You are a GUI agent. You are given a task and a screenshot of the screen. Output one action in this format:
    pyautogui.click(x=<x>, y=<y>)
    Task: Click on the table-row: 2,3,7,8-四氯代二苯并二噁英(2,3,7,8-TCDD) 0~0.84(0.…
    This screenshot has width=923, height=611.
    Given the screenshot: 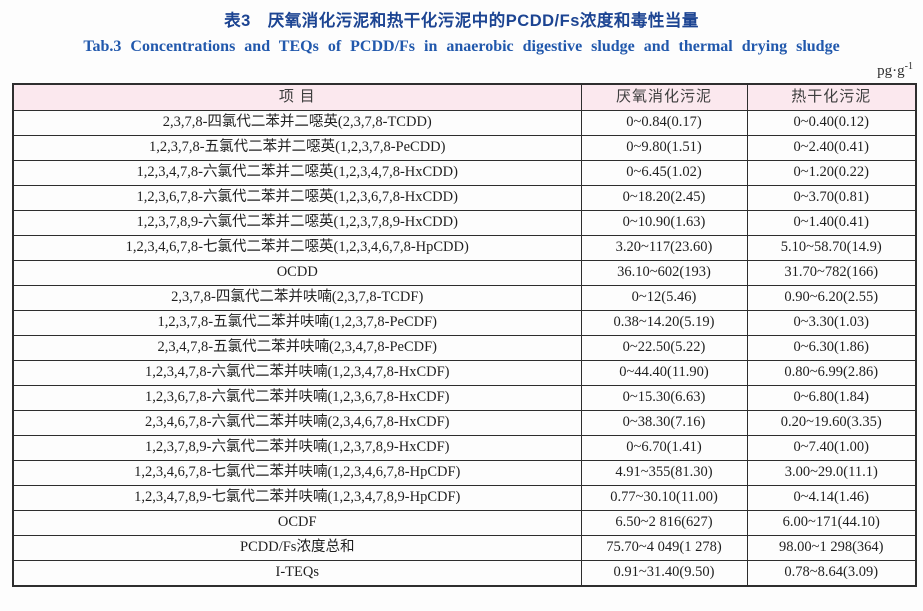 What is the action you would take?
    pyautogui.click(x=464, y=123)
    